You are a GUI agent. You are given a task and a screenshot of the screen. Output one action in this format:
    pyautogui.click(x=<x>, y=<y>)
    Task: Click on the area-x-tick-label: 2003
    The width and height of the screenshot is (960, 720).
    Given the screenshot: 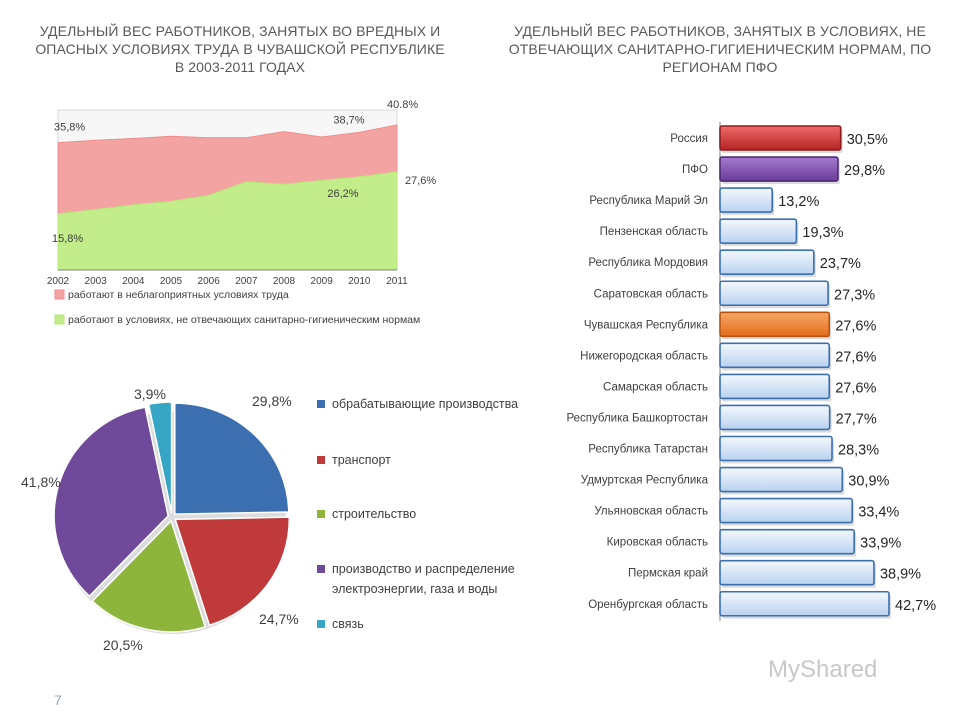 What is the action you would take?
    pyautogui.click(x=96, y=281)
    